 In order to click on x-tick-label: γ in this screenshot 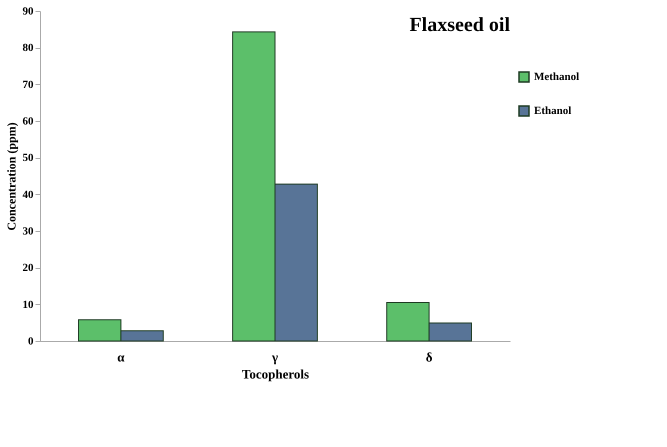, I will do `click(274, 357)`.